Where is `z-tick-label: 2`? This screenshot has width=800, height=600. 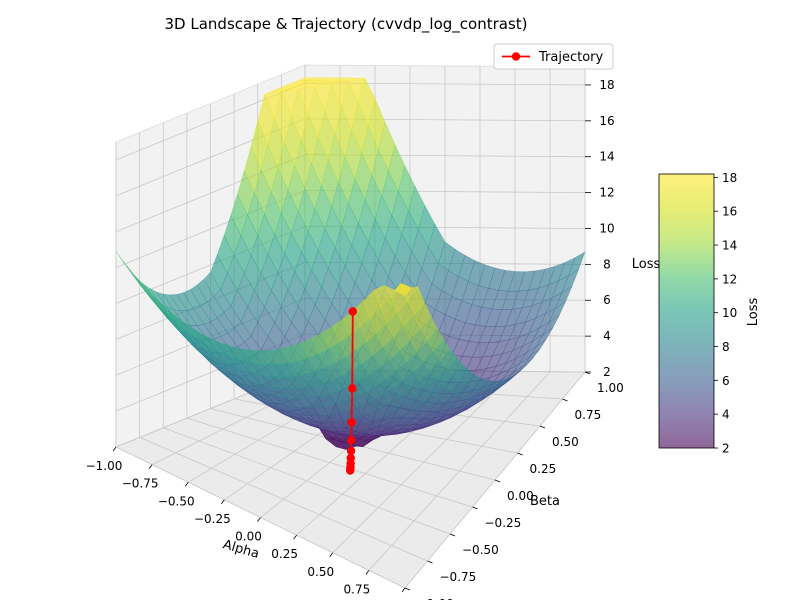 z-tick-label: 2 is located at coordinates (607, 372).